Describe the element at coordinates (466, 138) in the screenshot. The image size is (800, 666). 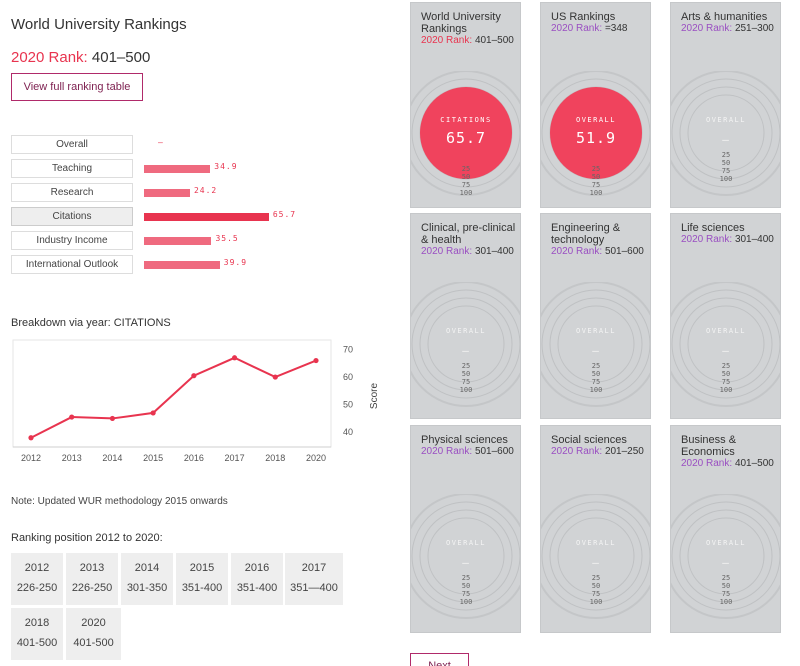
I see `dial-value: 65.7` at that location.